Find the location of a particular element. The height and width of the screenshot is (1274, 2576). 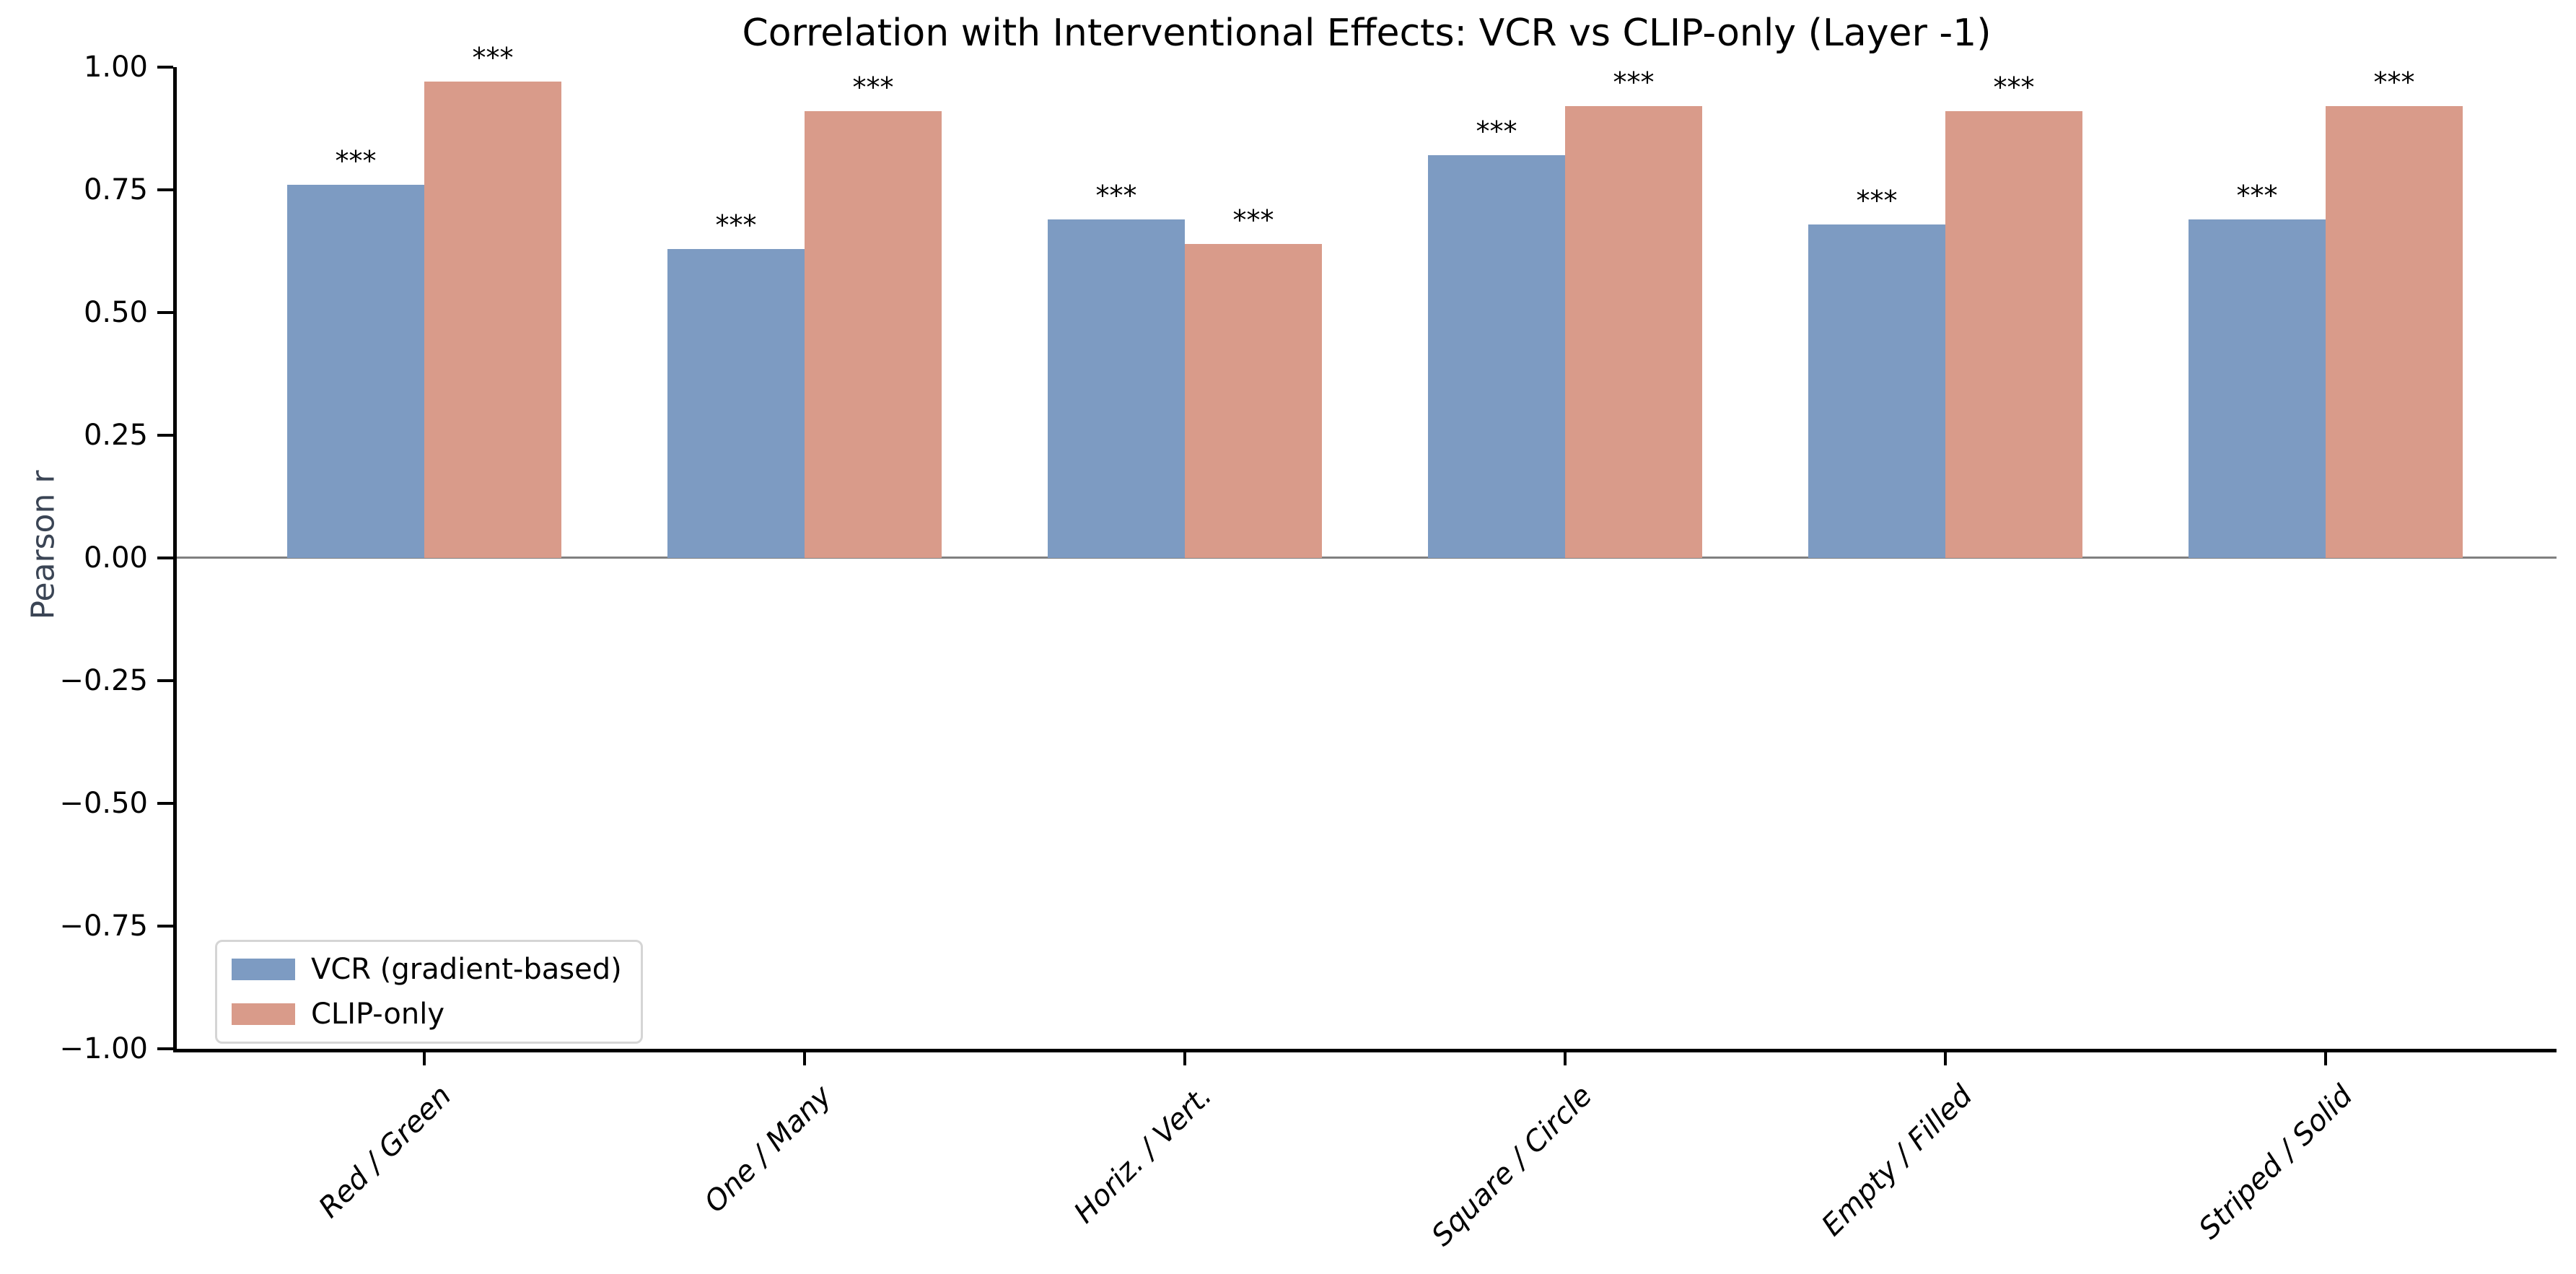

legend-item-vcr: VCR (gradient-based) is located at coordinates (427, 969).